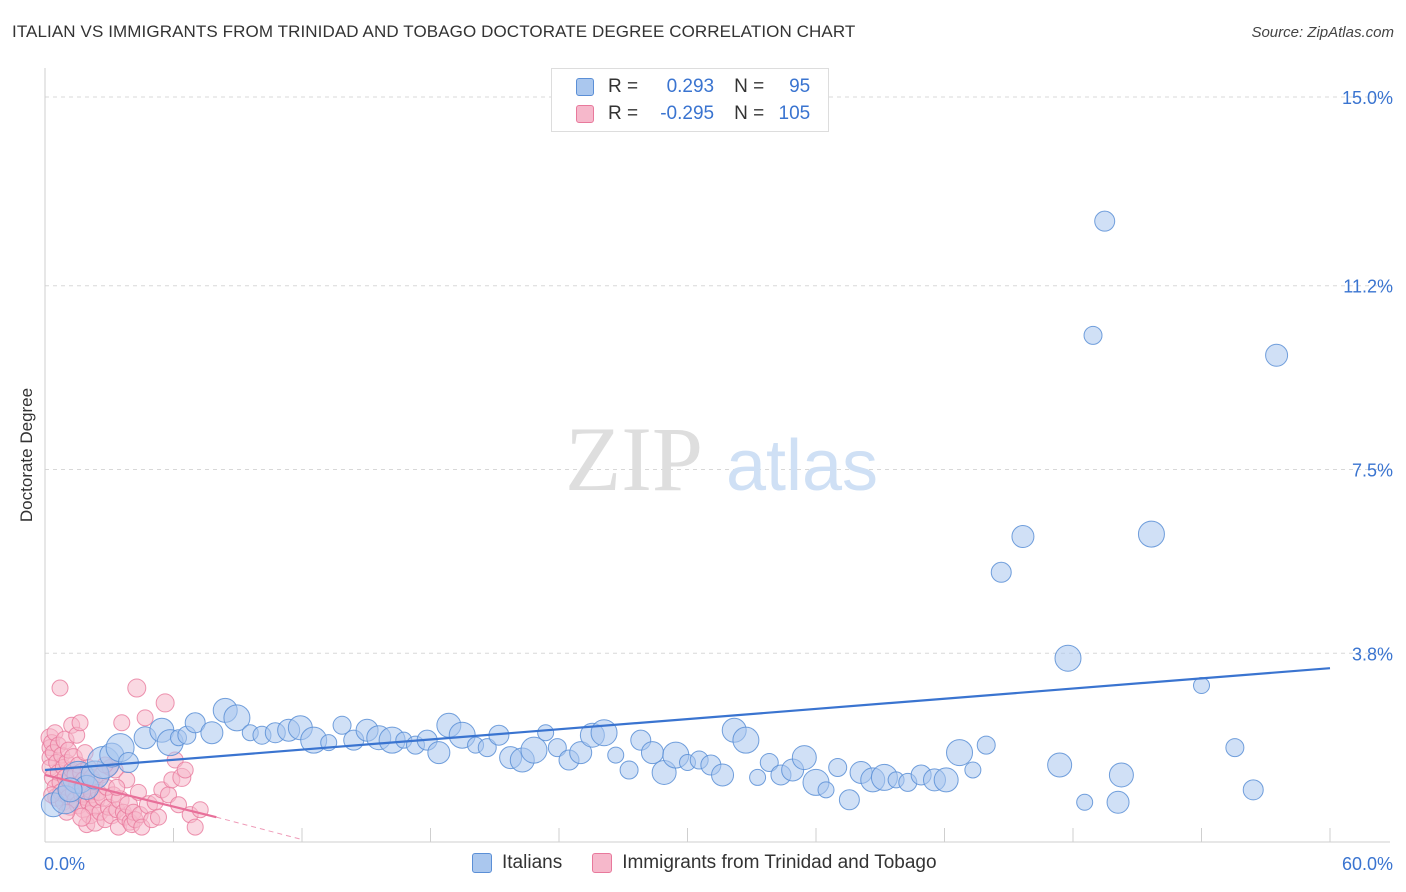 This screenshot has width=1406, height=892. What do you see at coordinates (532, 862) in the screenshot?
I see `legend-label: Italians` at bounding box center [532, 862].